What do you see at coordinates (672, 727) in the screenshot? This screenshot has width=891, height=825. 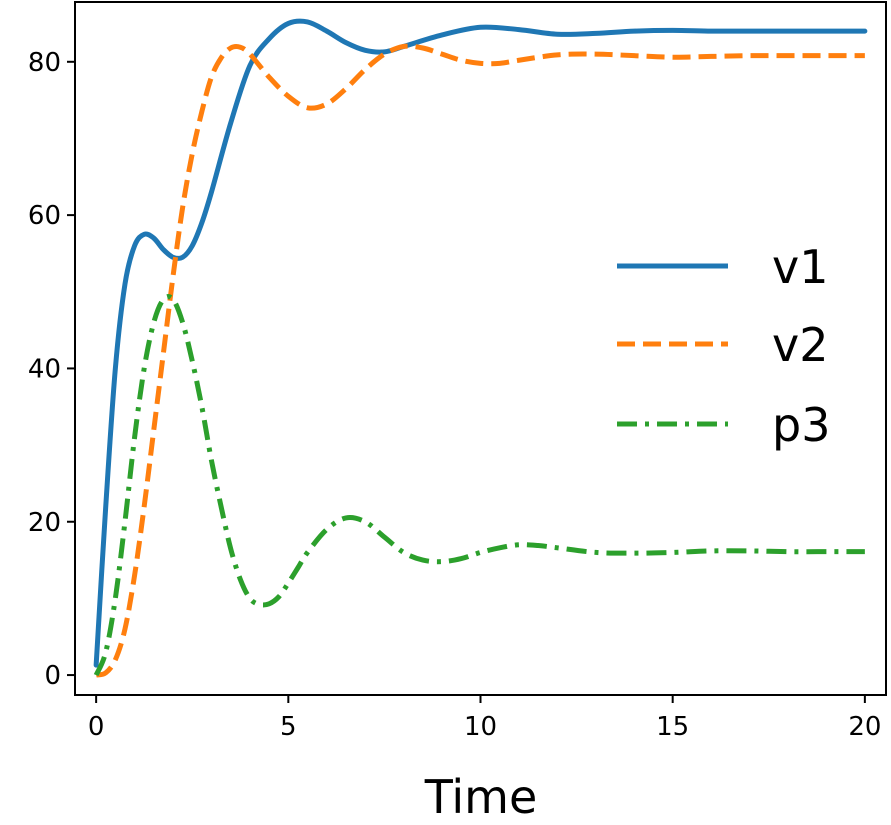 I see `x-tick-label: 15` at bounding box center [672, 727].